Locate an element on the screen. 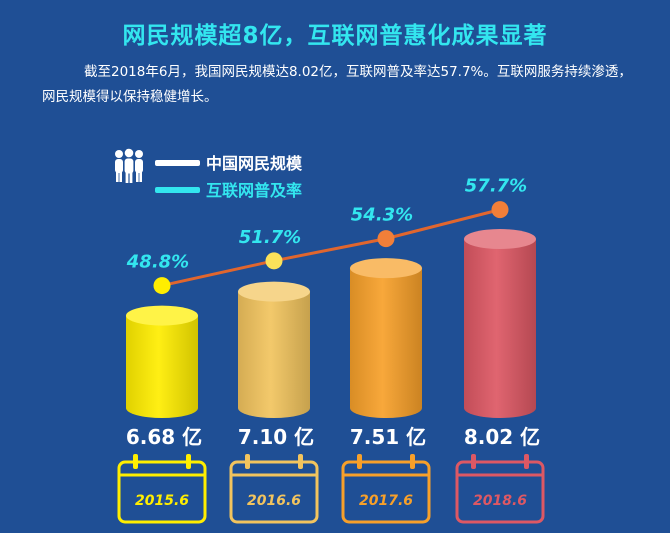  bar-value-label: 7.10 亿 is located at coordinates (276, 437).